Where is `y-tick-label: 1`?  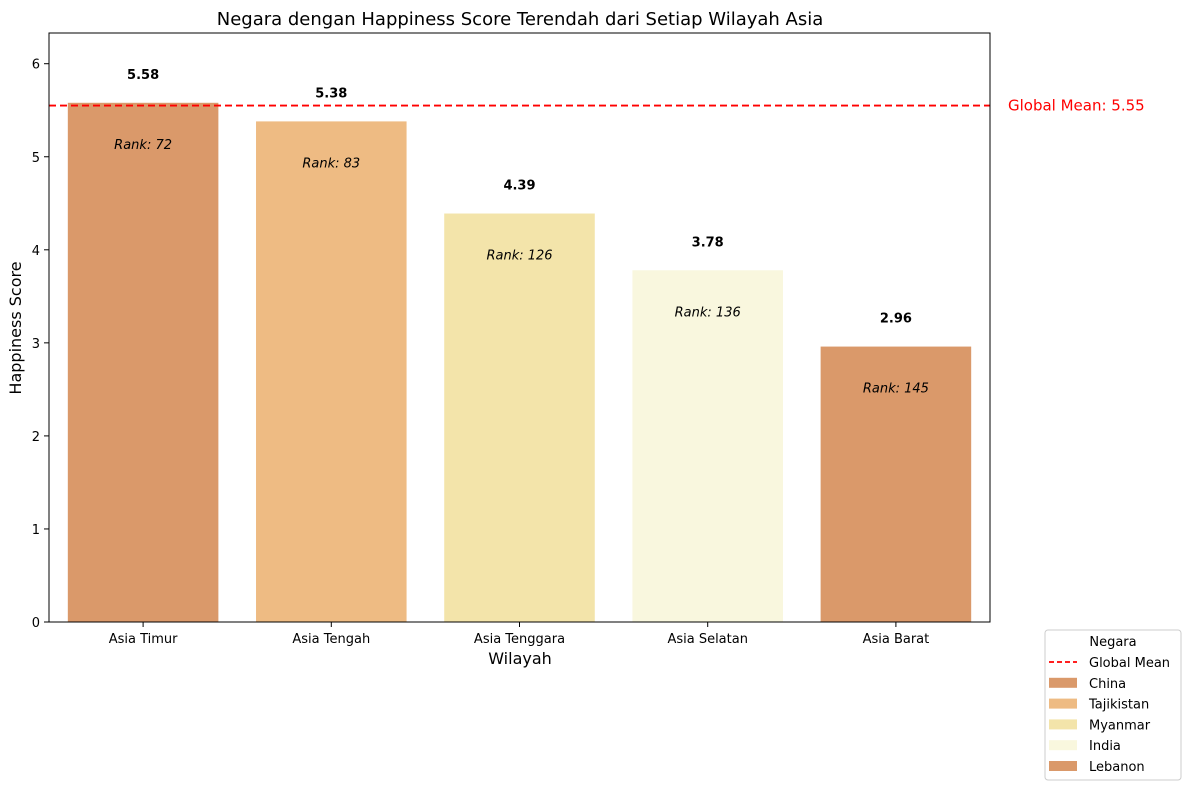 y-tick-label: 1 is located at coordinates (36, 530).